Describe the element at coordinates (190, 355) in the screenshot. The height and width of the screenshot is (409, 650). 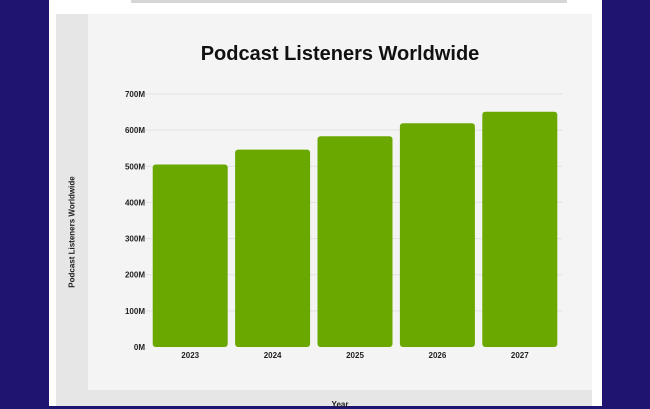
I see `x-tick-label: 2023` at that location.